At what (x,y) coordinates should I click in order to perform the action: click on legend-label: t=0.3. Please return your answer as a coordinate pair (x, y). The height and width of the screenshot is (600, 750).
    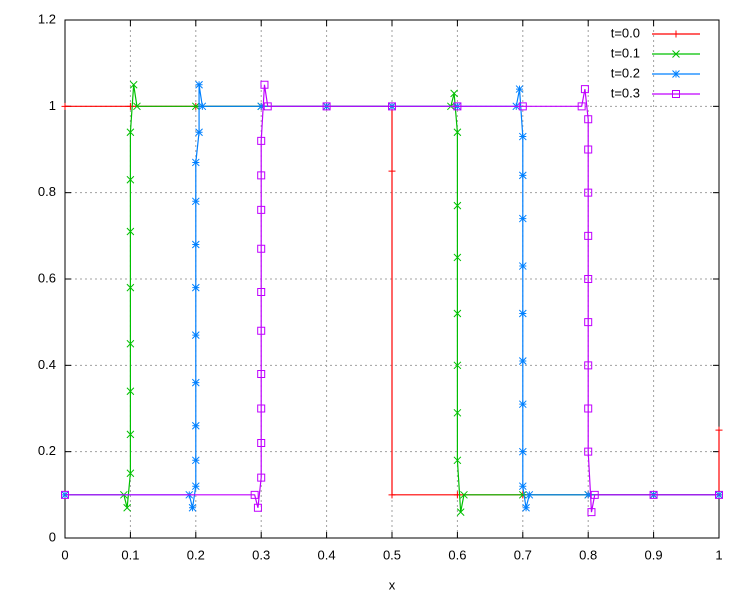
    Looking at the image, I should click on (625, 92).